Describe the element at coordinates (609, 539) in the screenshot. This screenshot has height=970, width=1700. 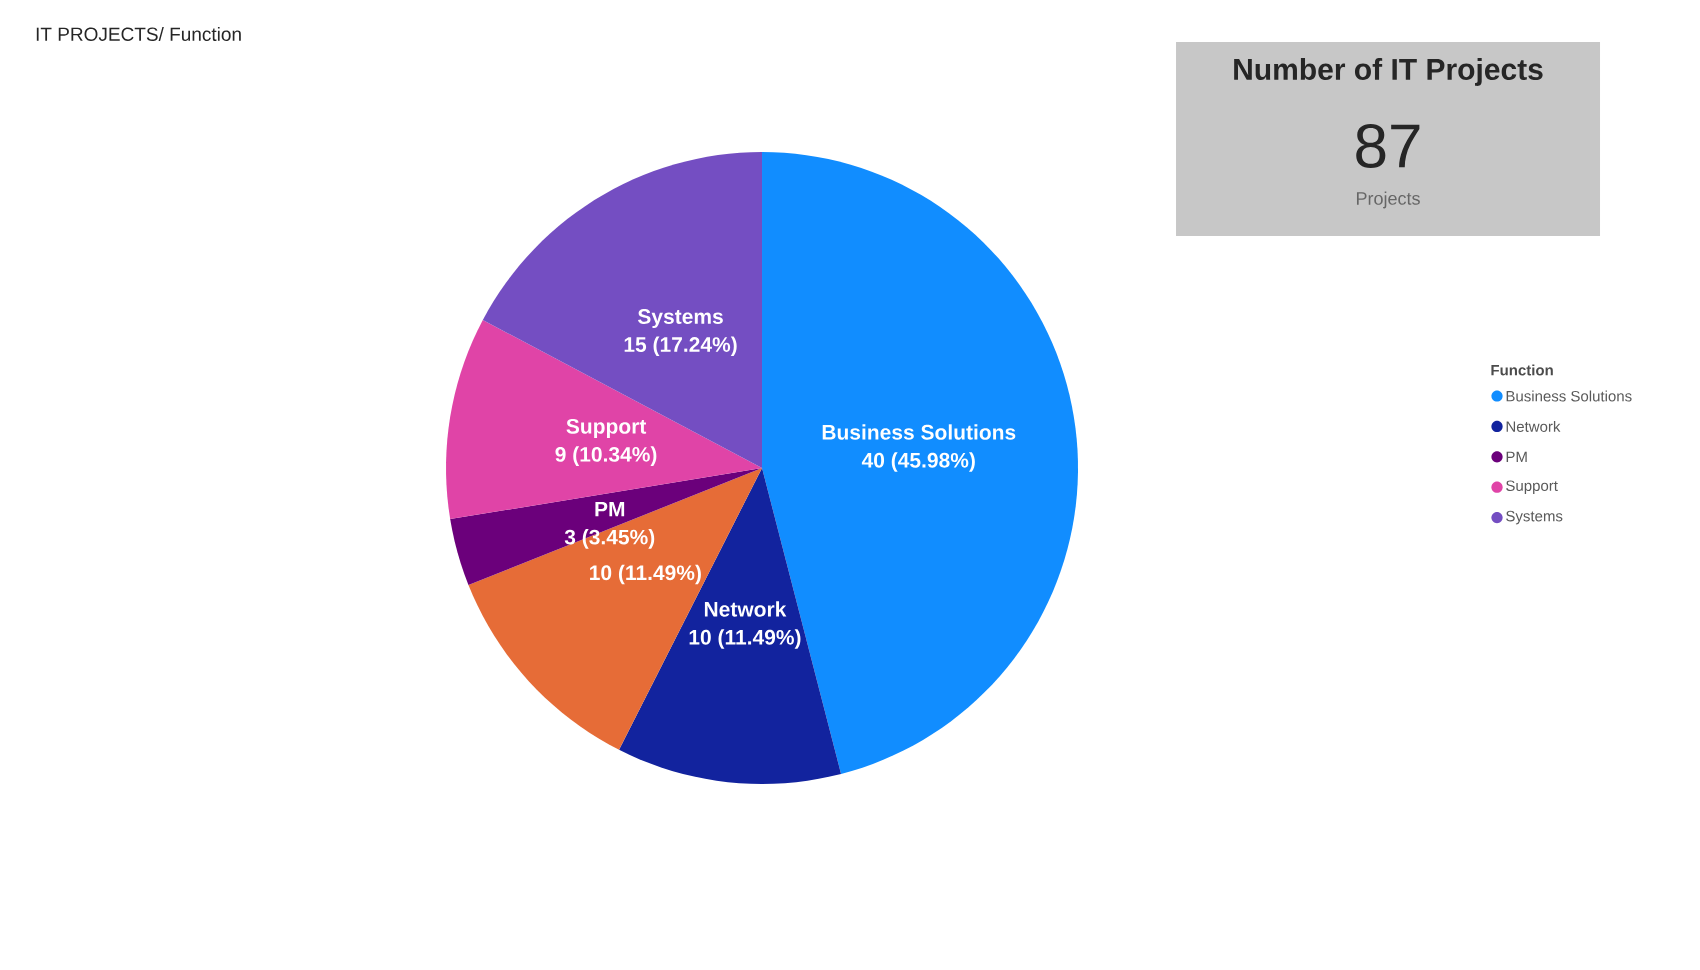
I see `data-label: 3 (3.45%)` at that location.